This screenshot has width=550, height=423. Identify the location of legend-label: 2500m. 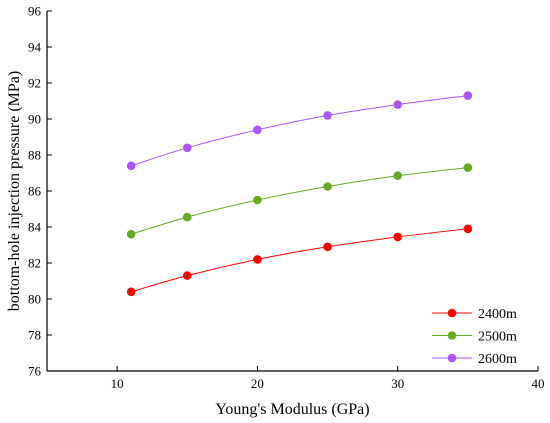
(497, 337).